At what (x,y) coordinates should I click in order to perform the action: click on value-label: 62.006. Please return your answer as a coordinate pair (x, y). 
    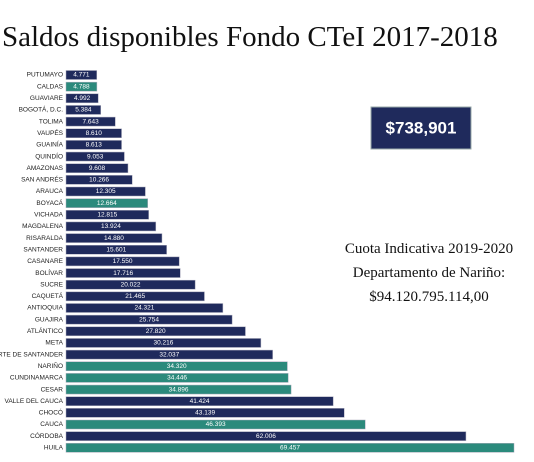
    Looking at the image, I should click on (266, 436).